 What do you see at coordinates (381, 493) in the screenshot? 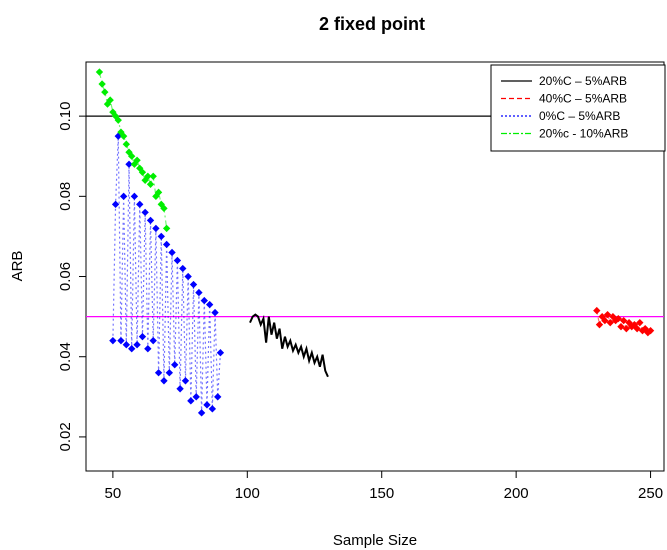
I see `x-tick-label-2: 150` at bounding box center [381, 493].